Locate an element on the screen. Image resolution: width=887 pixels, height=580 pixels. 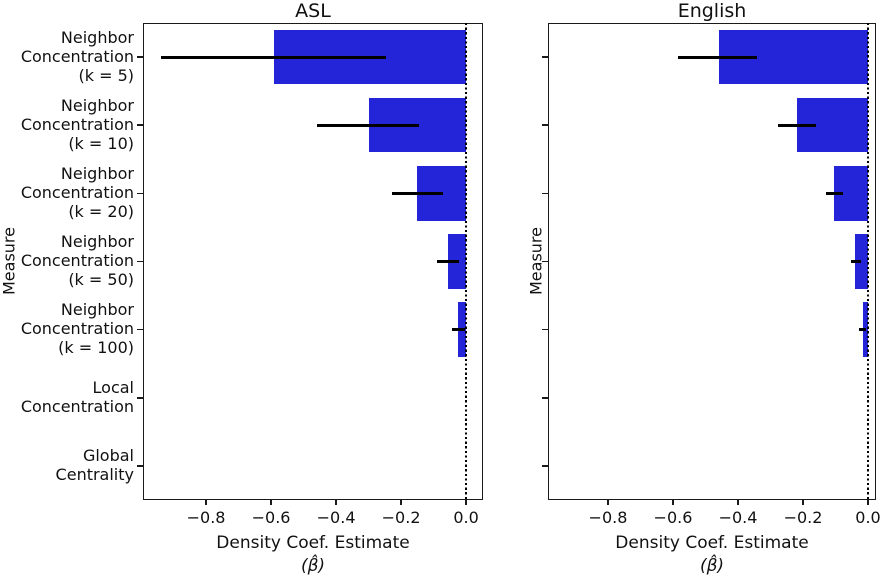
x-tick-label-english-0.0: 0.0 is located at coordinates (868, 517).